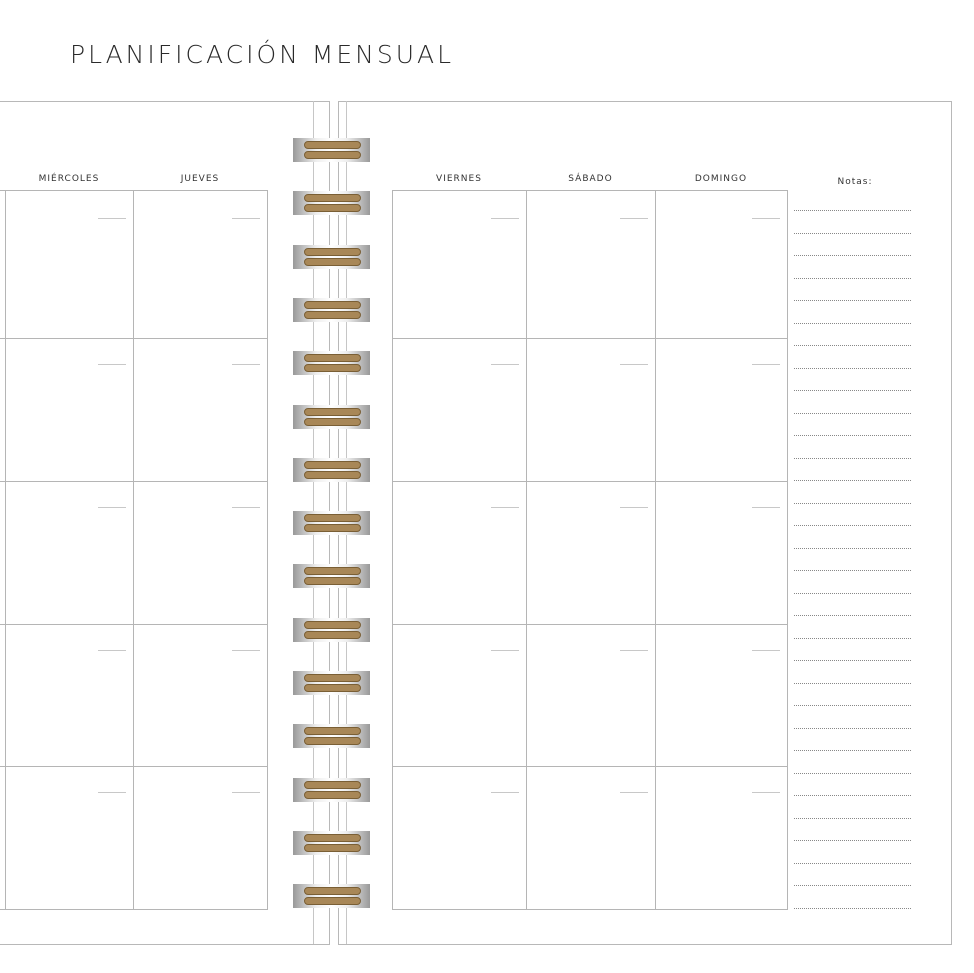 The width and height of the screenshot is (974, 973). What do you see at coordinates (855, 182) in the screenshot?
I see `notes-label: Notas:` at bounding box center [855, 182].